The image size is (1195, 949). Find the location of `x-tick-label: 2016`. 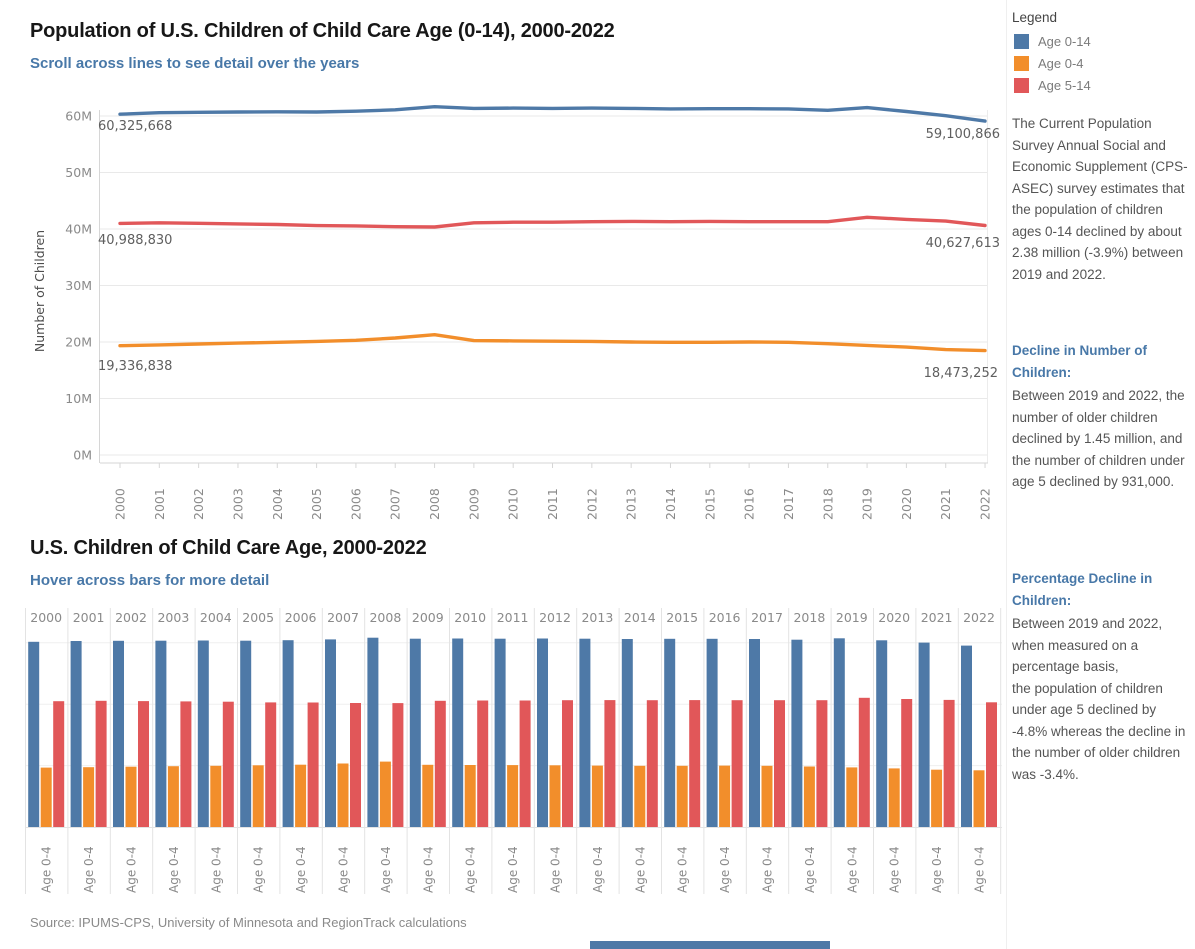

x-tick-label: 2016 is located at coordinates (749, 504).